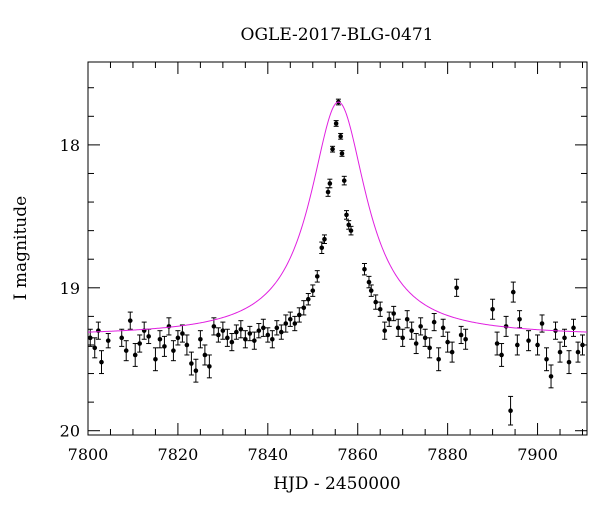 Image resolution: width=600 pixels, height=512 pixels. What do you see at coordinates (70, 288) in the screenshot?
I see `y-tick-label: 19` at bounding box center [70, 288].